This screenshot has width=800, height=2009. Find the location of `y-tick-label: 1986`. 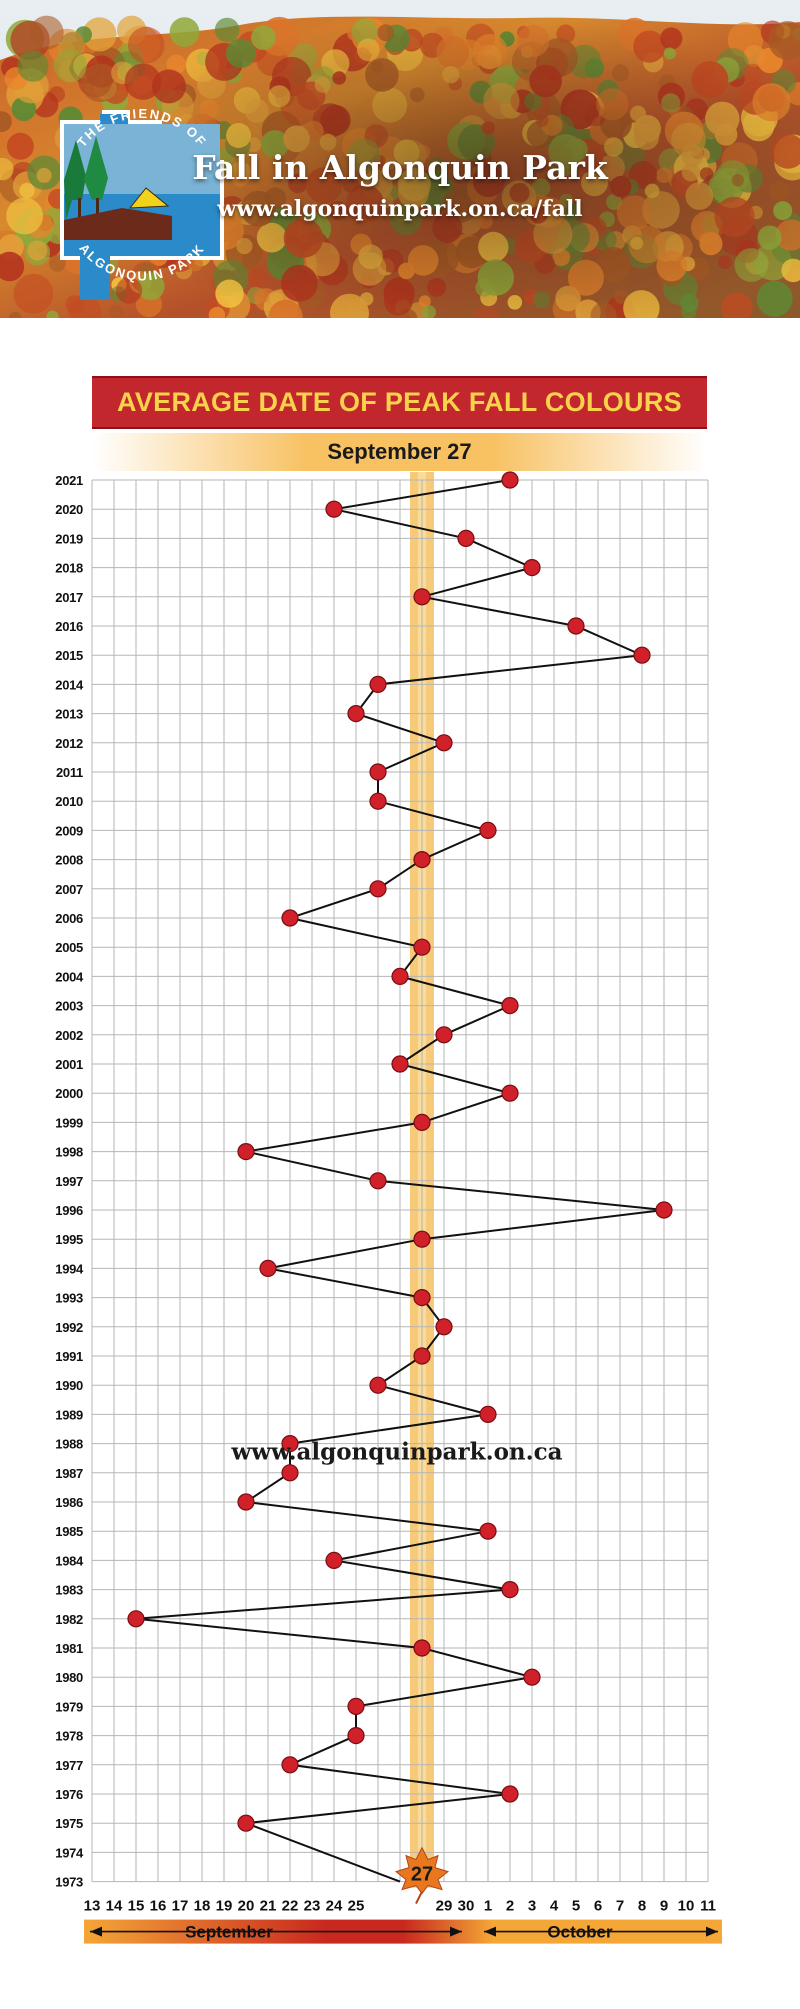

y-tick-label: 1986 is located at coordinates (69, 1502).